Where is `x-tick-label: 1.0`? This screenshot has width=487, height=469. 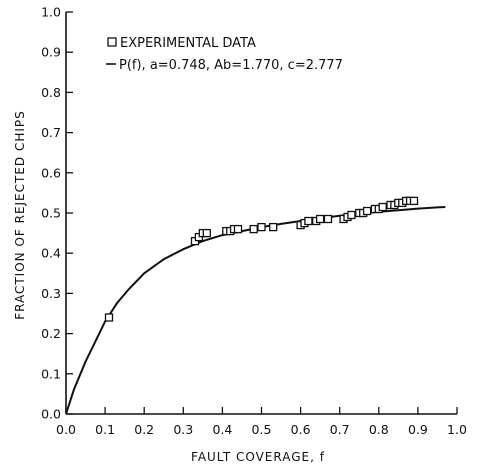 x-tick-label: 1.0 is located at coordinates (457, 429).